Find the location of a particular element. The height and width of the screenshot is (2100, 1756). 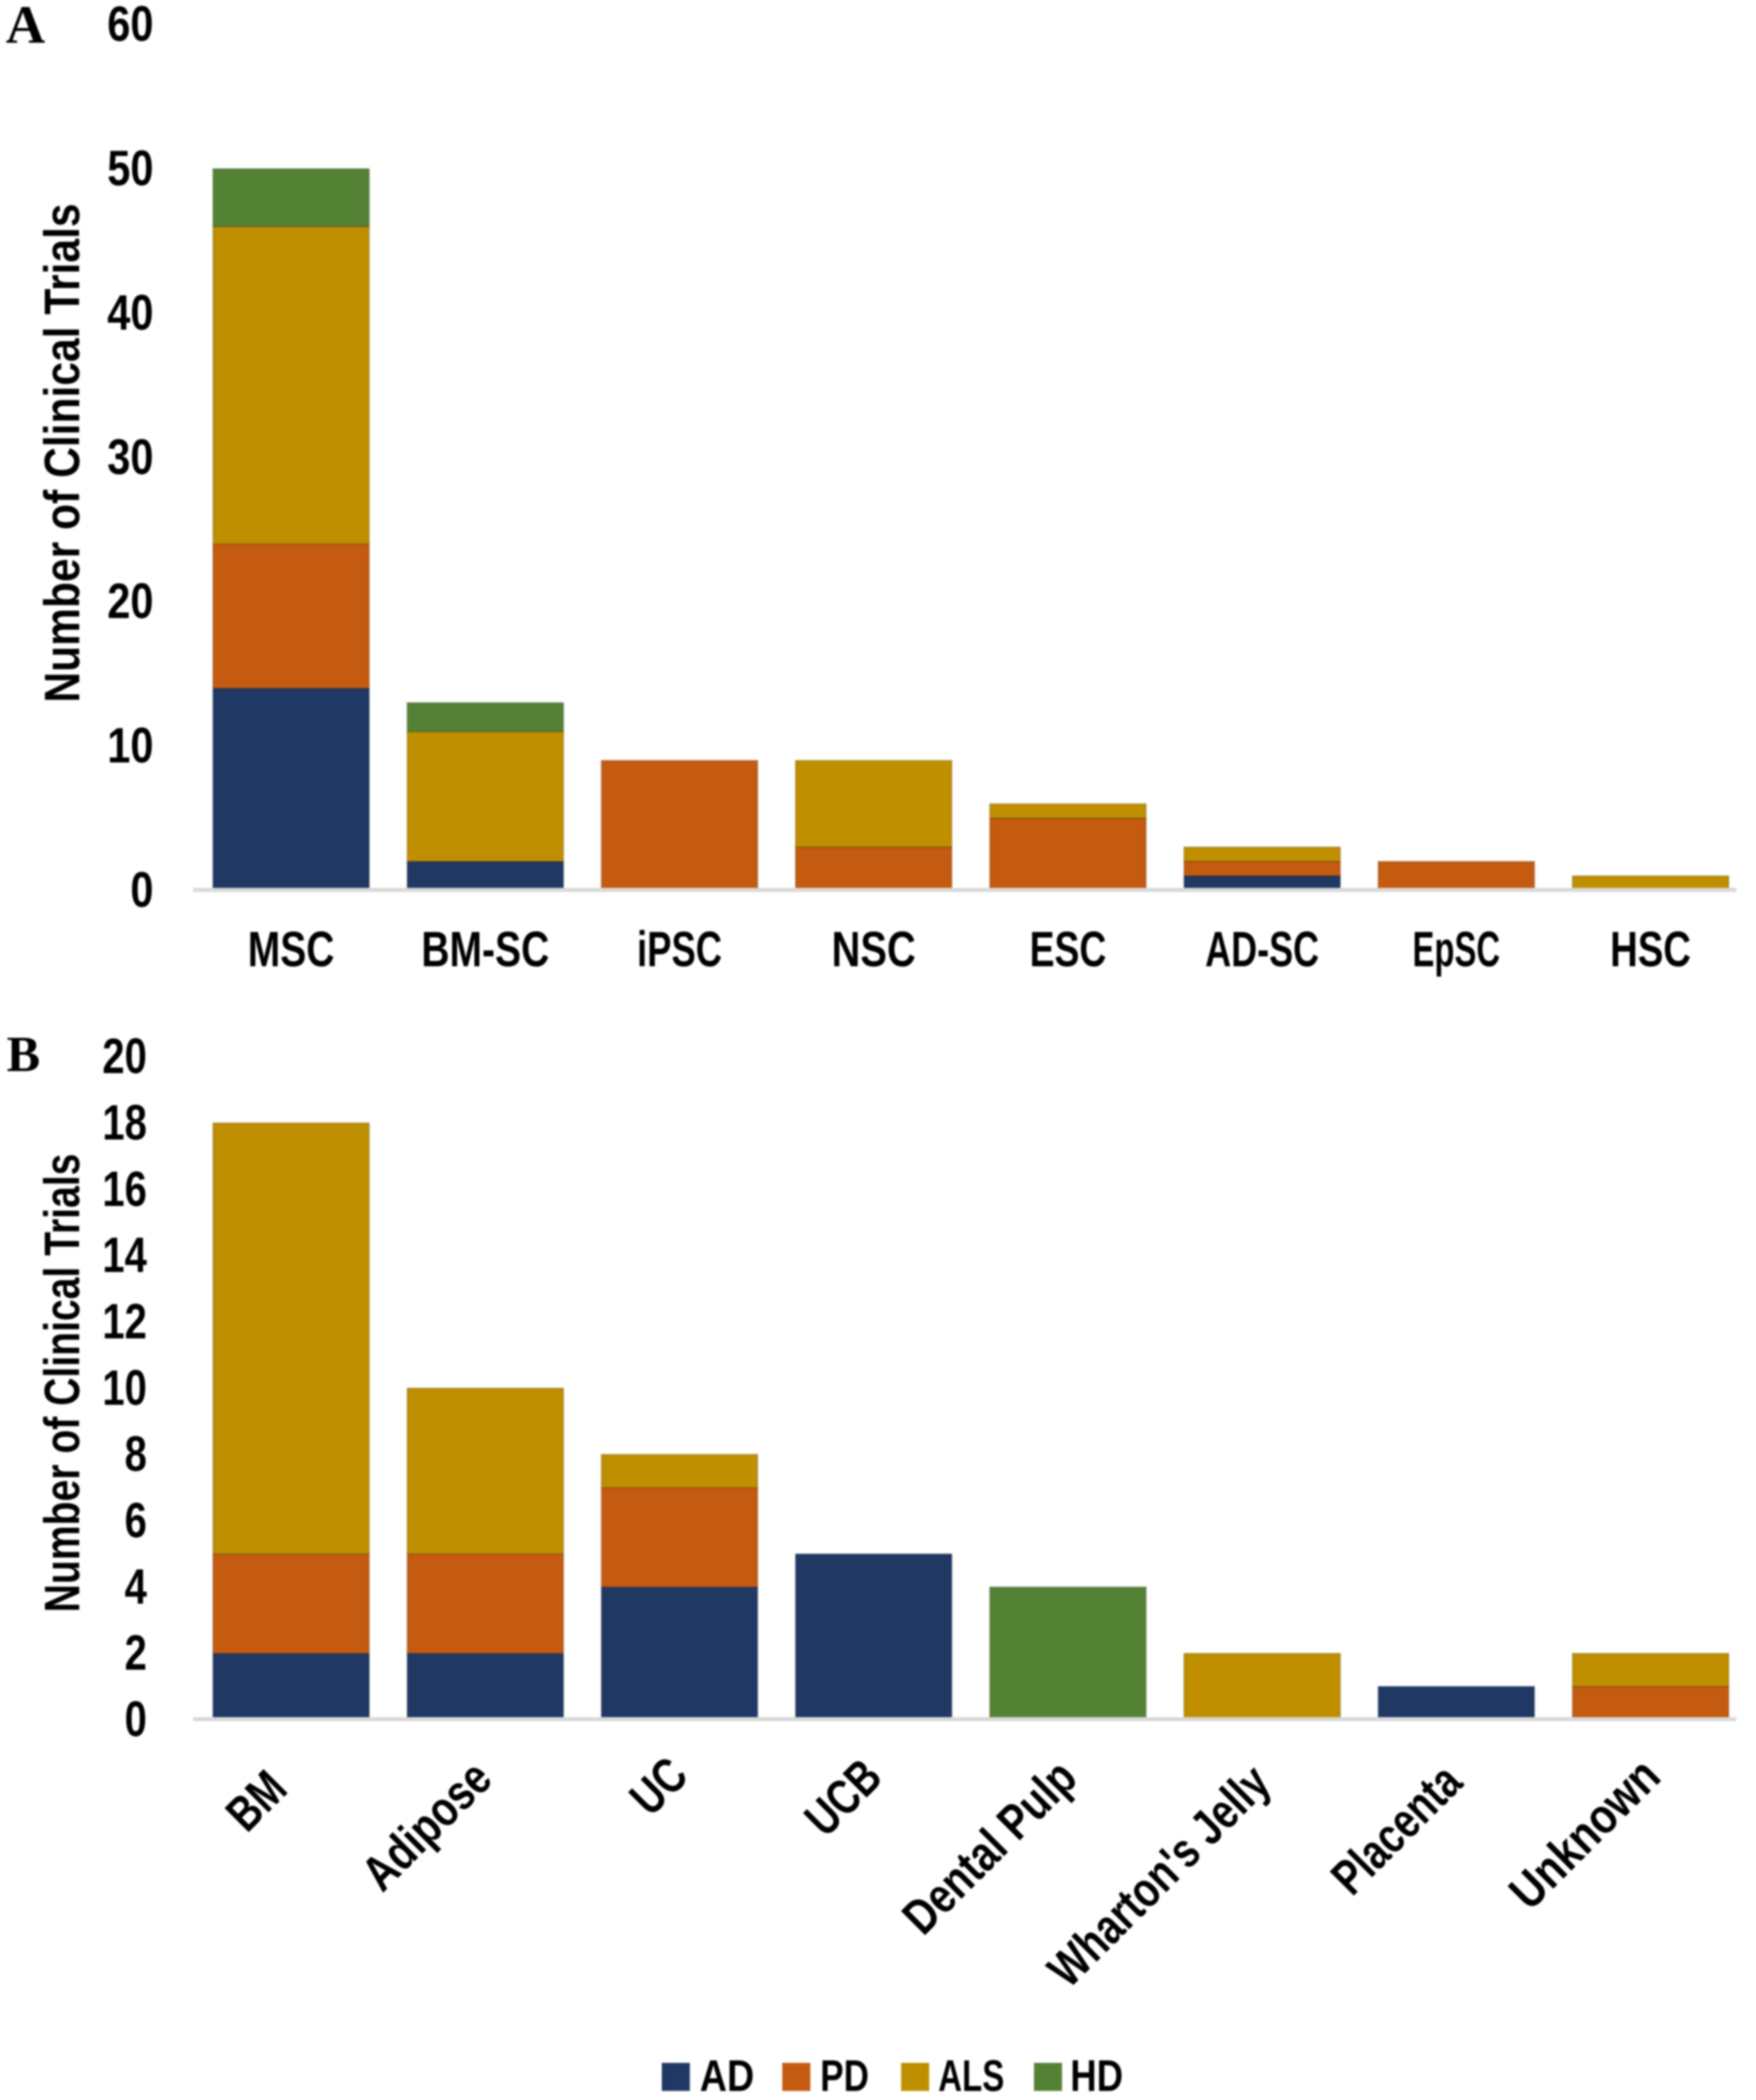

svg-text: NSC is located at coordinates (874, 949).